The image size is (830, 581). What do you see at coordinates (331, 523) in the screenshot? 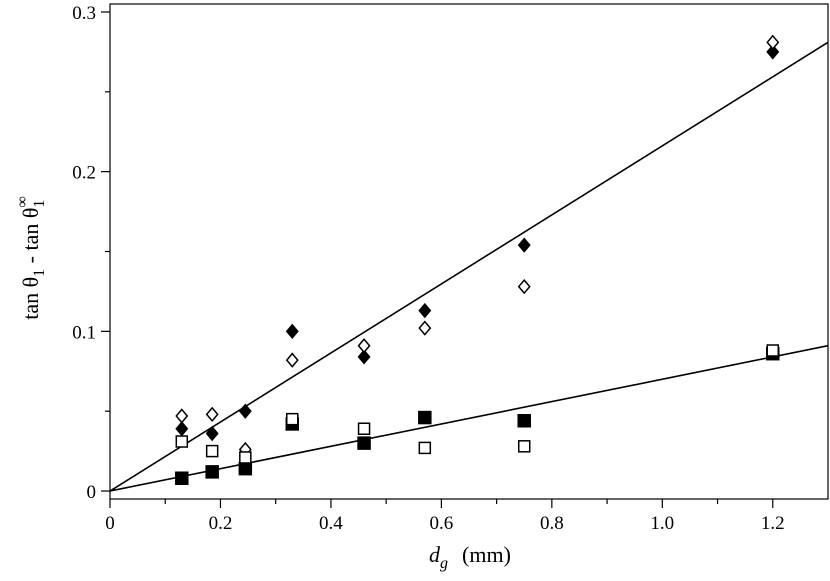
I see `x-tick-label-2: 0.4` at bounding box center [331, 523].